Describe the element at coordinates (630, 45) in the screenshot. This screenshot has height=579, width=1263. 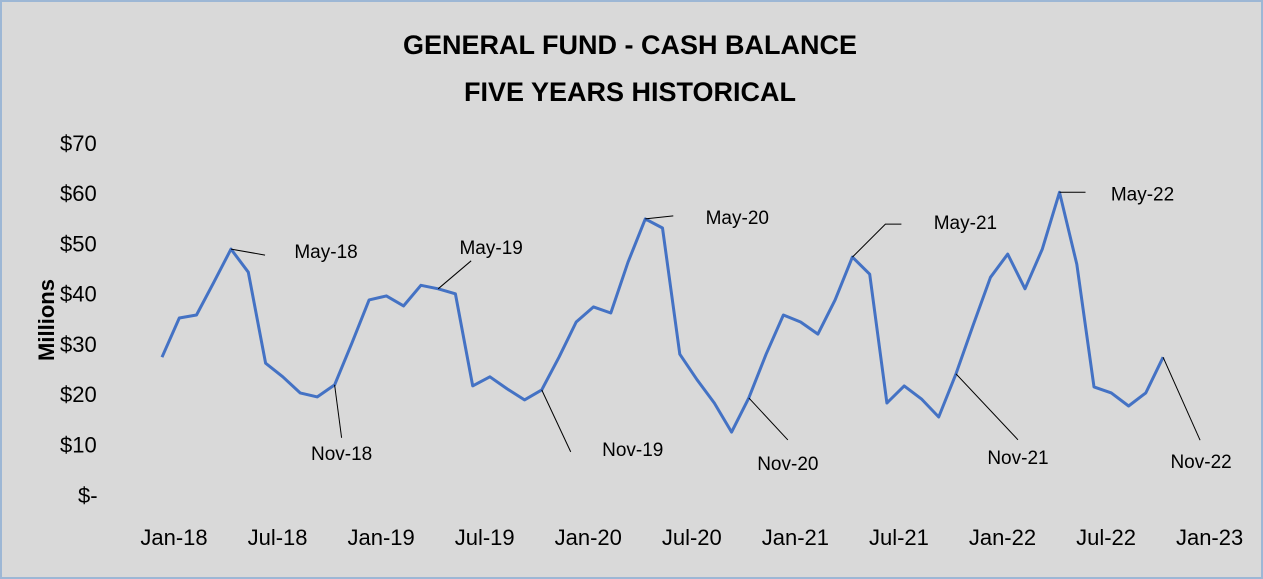
I see `chart-title: GENERAL FUND - CASH BALANCE` at that location.